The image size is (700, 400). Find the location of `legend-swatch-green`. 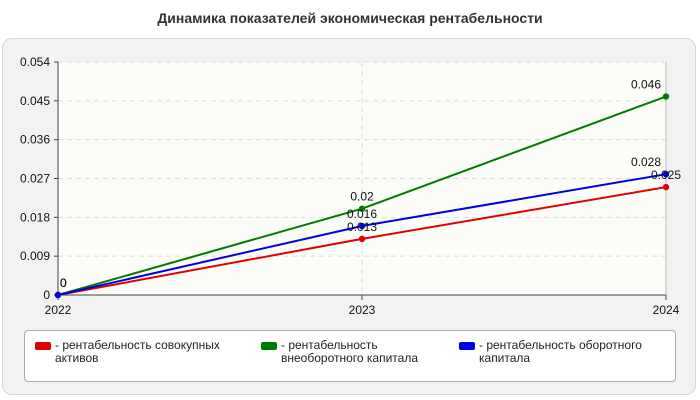

legend-swatch-green is located at coordinates (269, 346).